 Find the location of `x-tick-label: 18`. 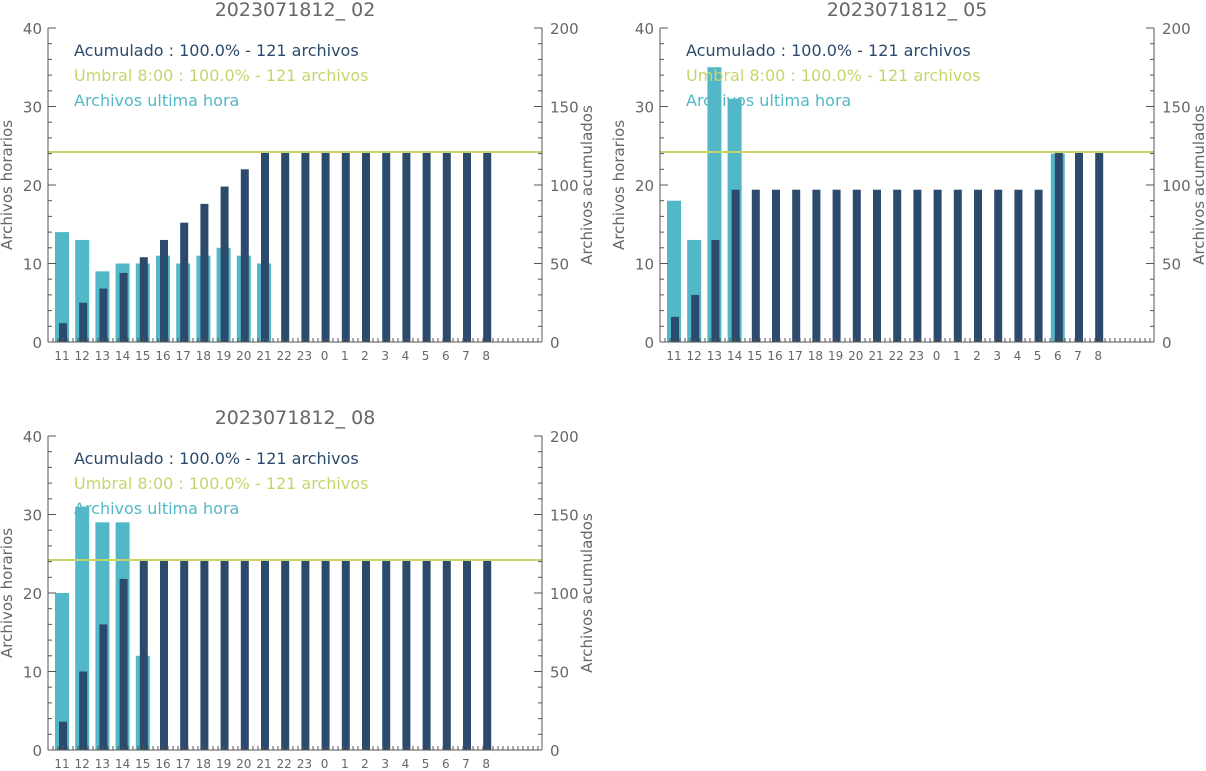

x-tick-label: 18 is located at coordinates (203, 356).